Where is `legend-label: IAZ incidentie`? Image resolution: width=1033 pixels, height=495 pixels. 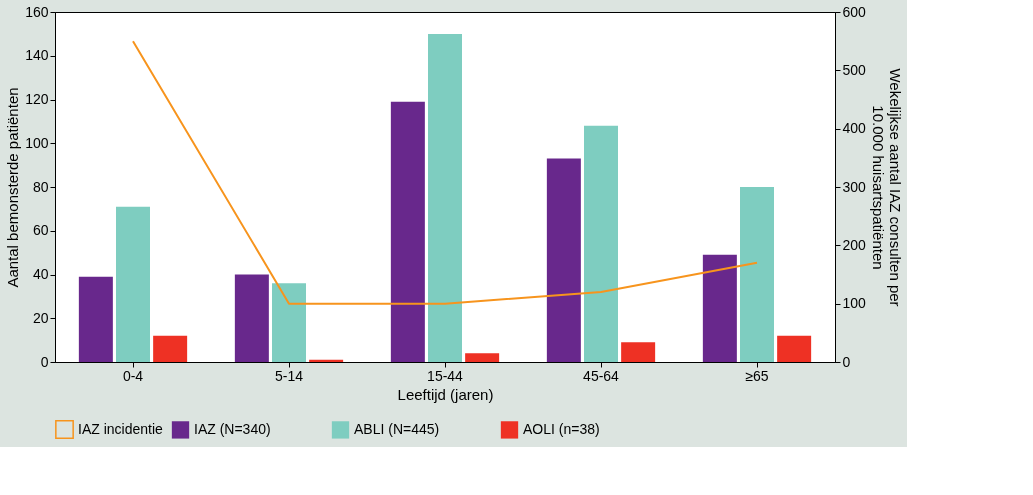
legend-label: IAZ incidentie is located at coordinates (121, 428).